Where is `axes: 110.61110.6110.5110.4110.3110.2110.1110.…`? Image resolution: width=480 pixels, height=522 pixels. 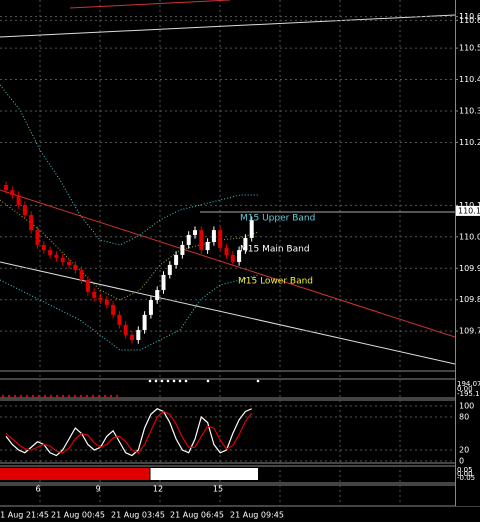
axes: 110.61110.6110.5110.4110.3110.2110.1110.… is located at coordinates (467, 247).